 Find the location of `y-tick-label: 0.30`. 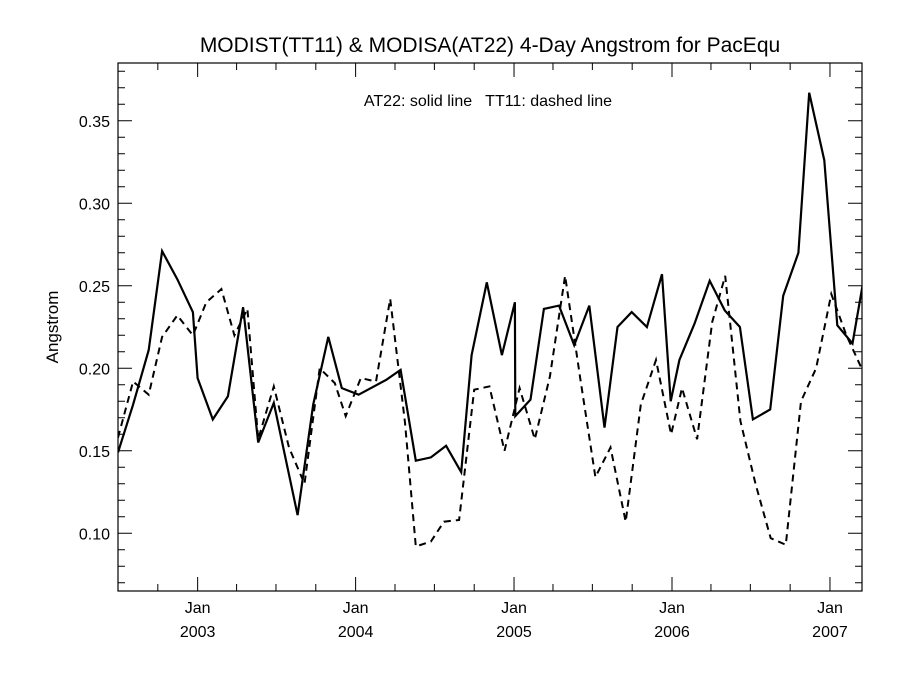

y-tick-label: 0.30 is located at coordinates (94, 204).